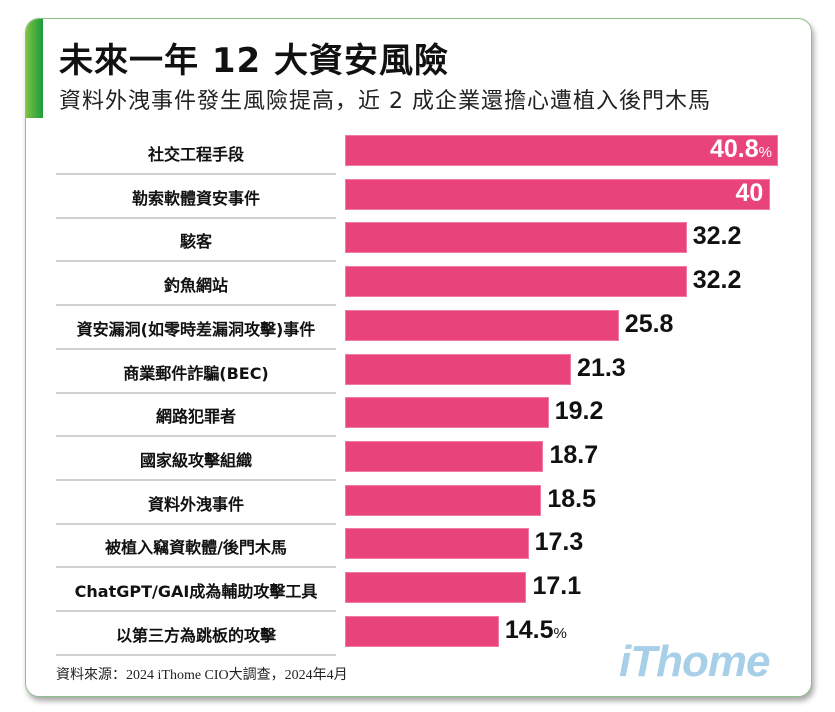 The image size is (835, 712). I want to click on category-row: 勒索軟體資安事件, so click(196, 196).